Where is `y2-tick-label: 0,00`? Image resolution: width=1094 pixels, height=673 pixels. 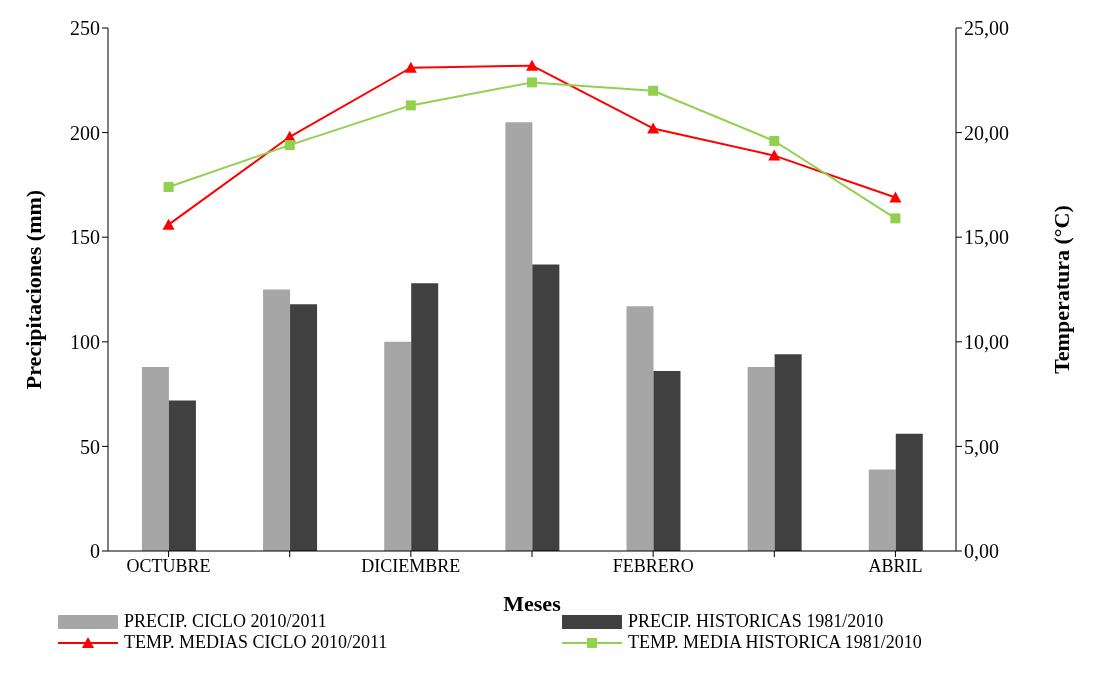
y2-tick-label: 0,00 is located at coordinates (981, 551).